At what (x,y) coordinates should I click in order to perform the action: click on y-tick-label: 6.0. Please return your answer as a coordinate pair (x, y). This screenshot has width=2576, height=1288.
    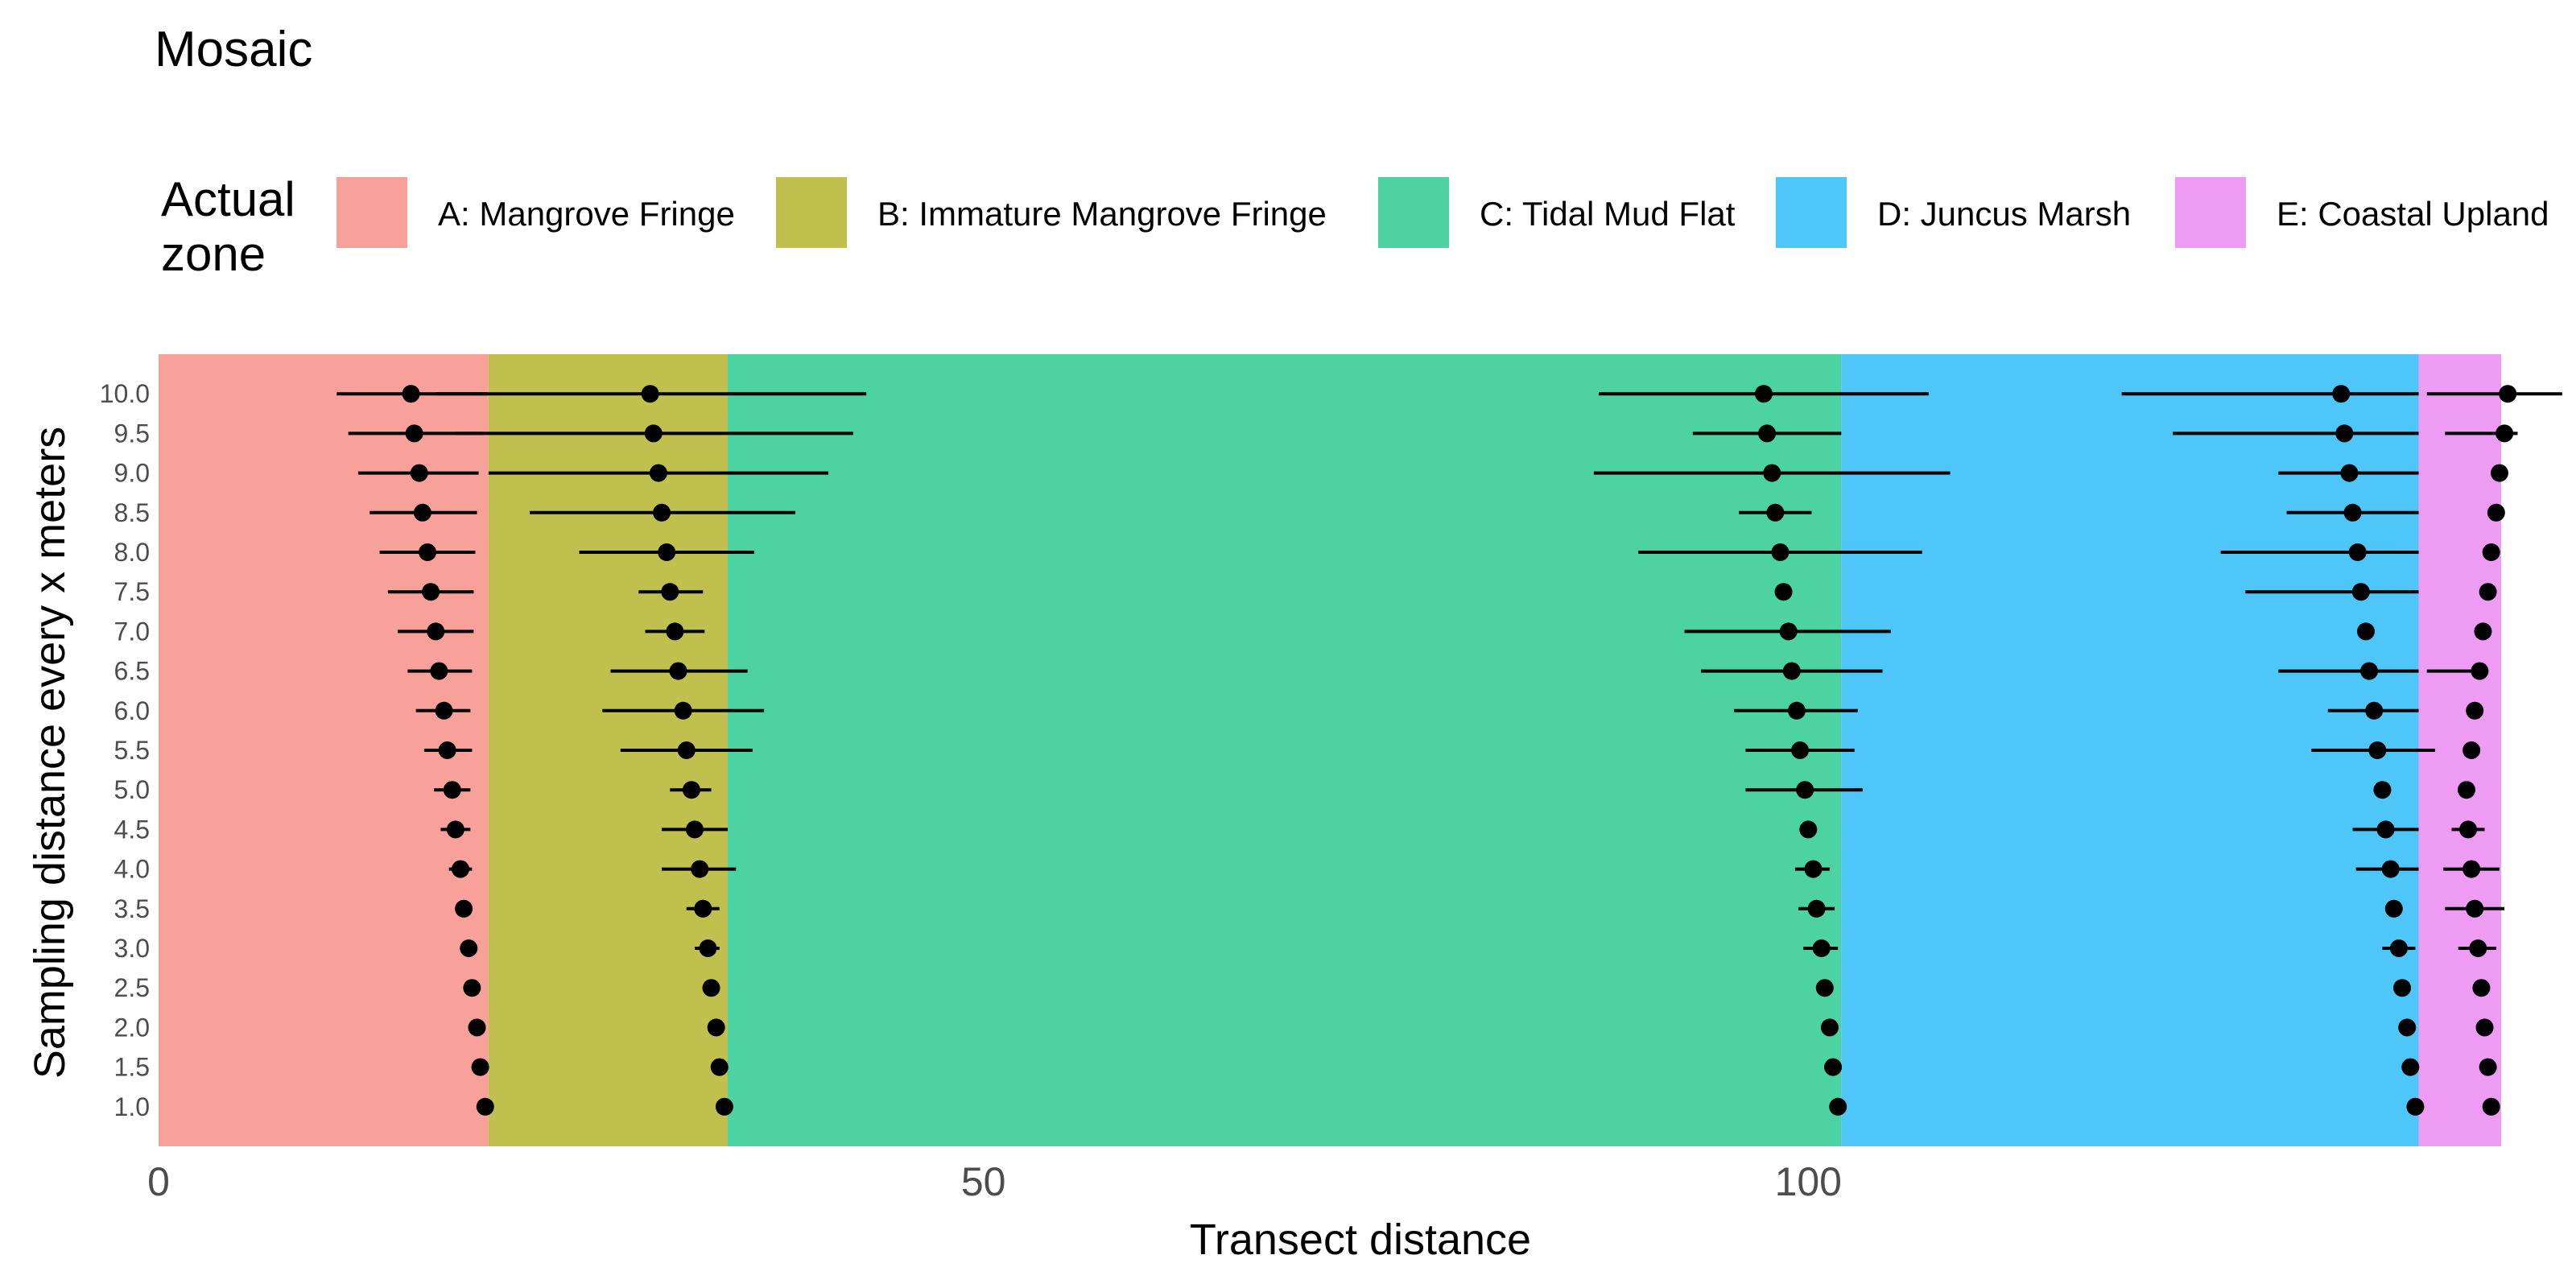
    Looking at the image, I should click on (132, 710).